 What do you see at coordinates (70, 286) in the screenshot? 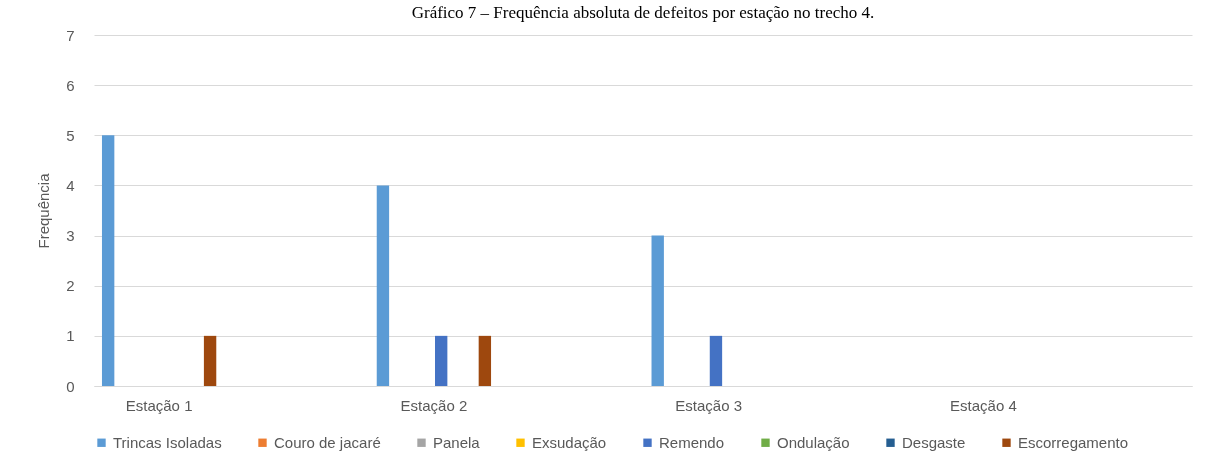
I see `y-tick-label: 2` at bounding box center [70, 286].